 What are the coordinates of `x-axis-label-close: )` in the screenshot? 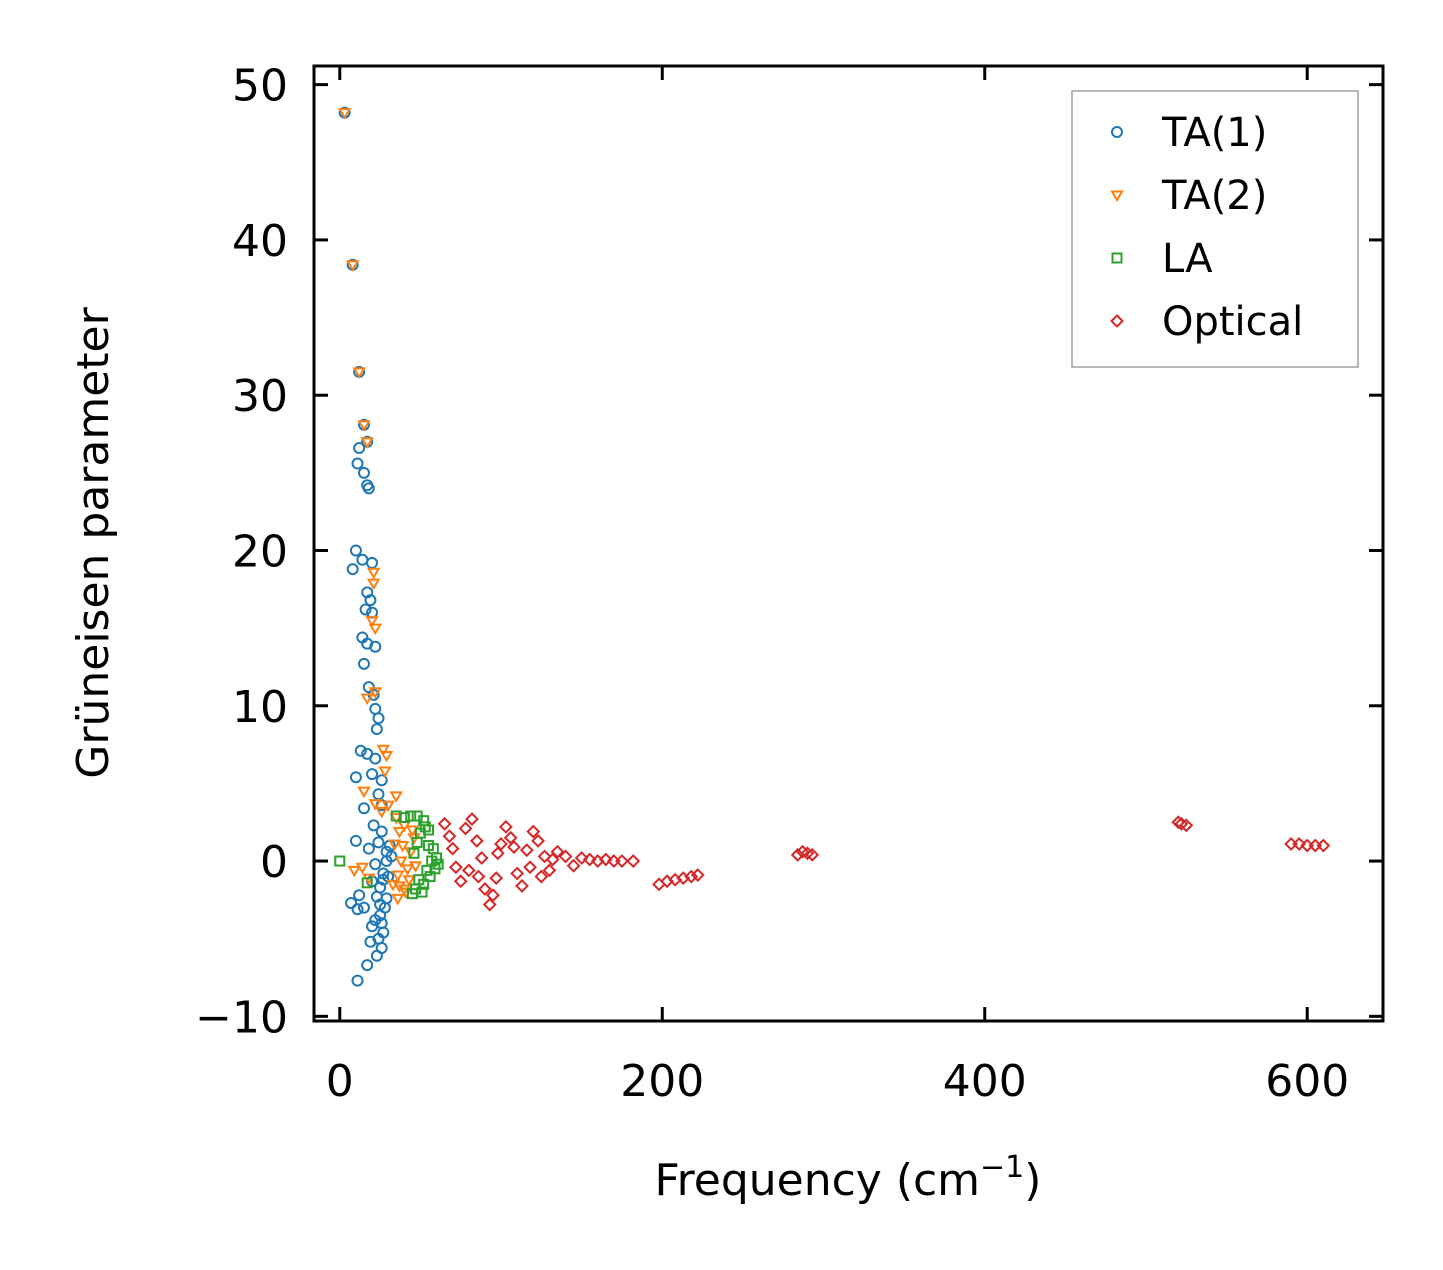 It's located at (1032, 1180).